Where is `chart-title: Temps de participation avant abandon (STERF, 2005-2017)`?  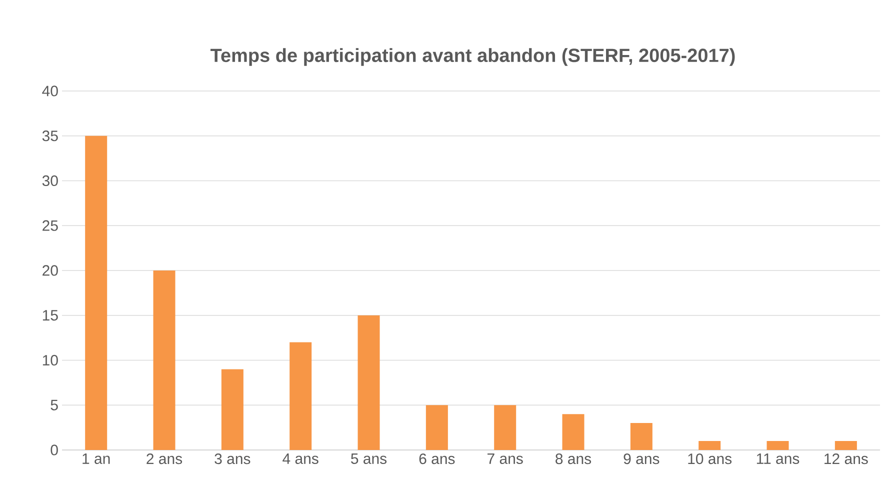
chart-title: Temps de participation avant abandon (STERF, 2005-2017) is located at coordinates (472, 57).